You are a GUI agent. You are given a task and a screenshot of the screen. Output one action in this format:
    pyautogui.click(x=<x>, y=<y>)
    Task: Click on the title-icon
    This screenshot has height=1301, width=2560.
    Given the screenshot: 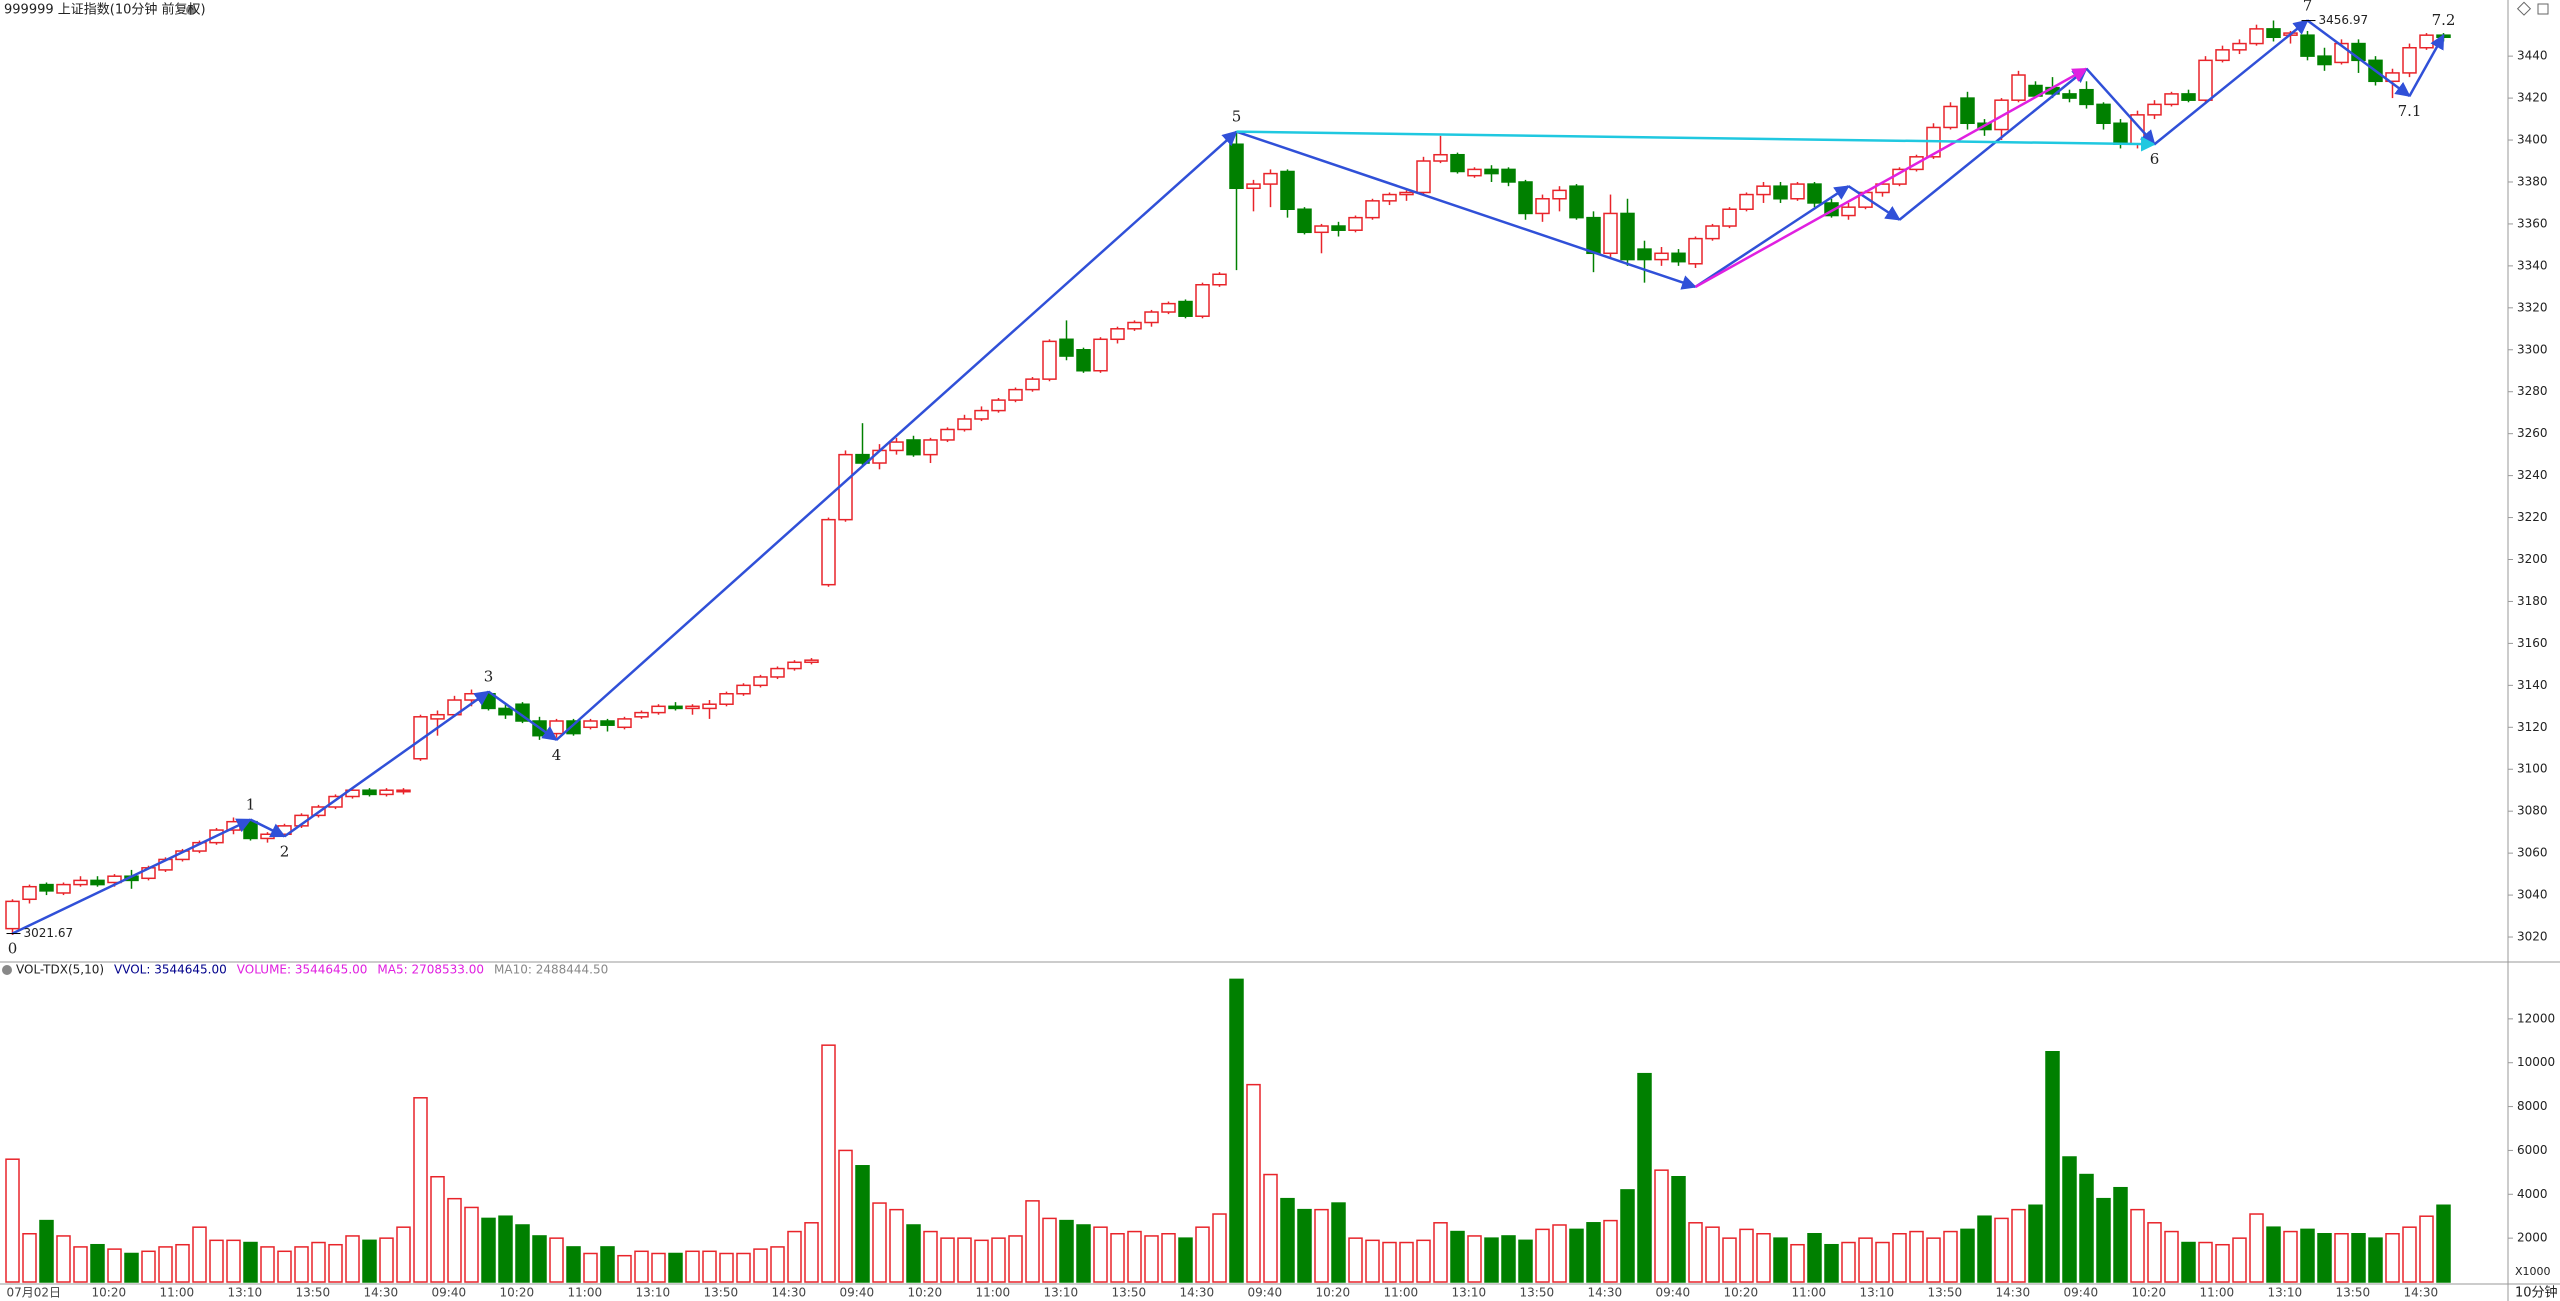 What is the action you would take?
    pyautogui.click(x=191, y=10)
    